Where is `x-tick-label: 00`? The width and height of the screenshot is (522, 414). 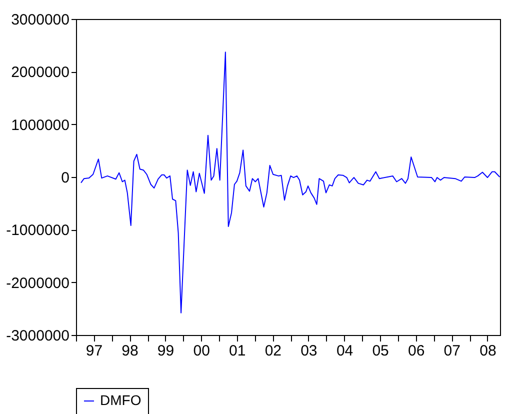
x-tick-label: 00 is located at coordinates (201, 351).